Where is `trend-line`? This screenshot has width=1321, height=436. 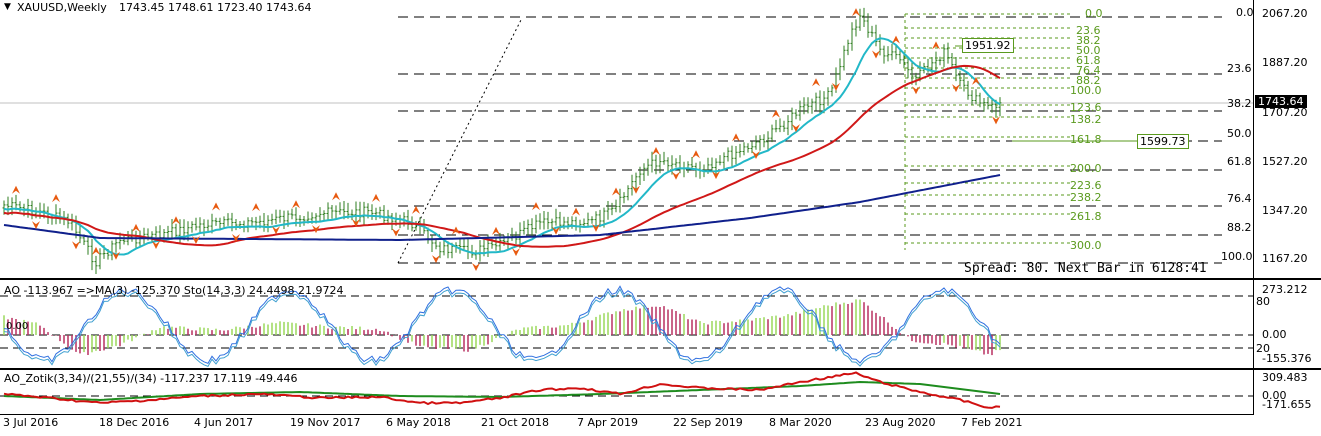 trend-line is located at coordinates (460, 140).